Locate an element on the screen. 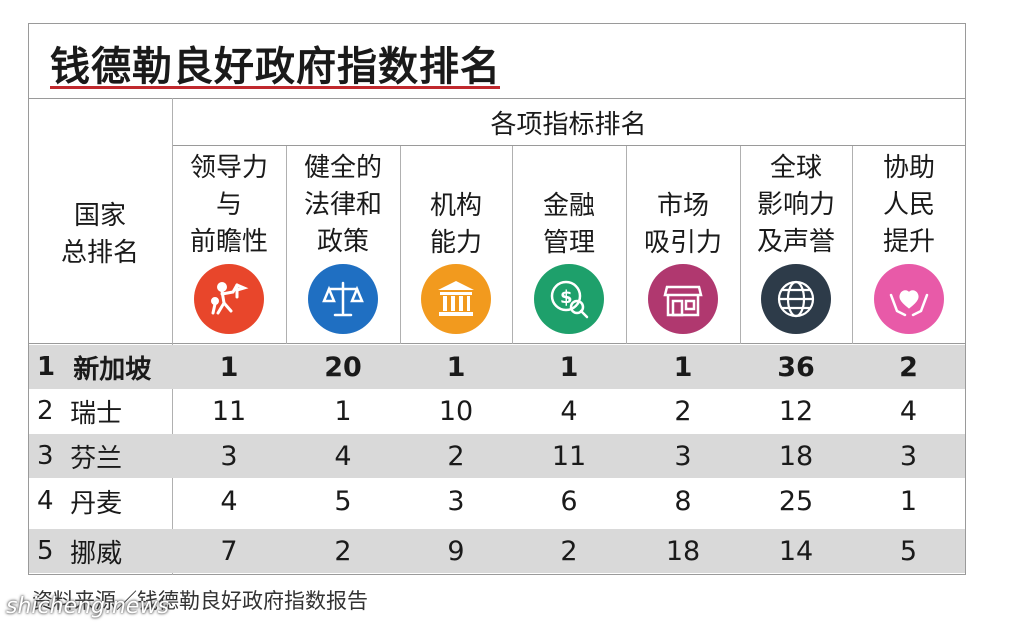 Image resolution: width=1024 pixels, height=625 pixels. country-cell: 1 新加坡 is located at coordinates (94, 367).